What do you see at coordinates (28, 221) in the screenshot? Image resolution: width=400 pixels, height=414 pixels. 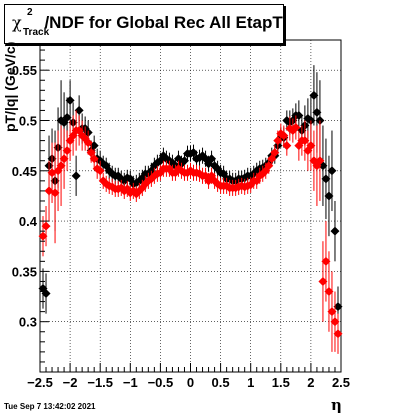 I see `y-tick-label: 0.4` at bounding box center [28, 221].